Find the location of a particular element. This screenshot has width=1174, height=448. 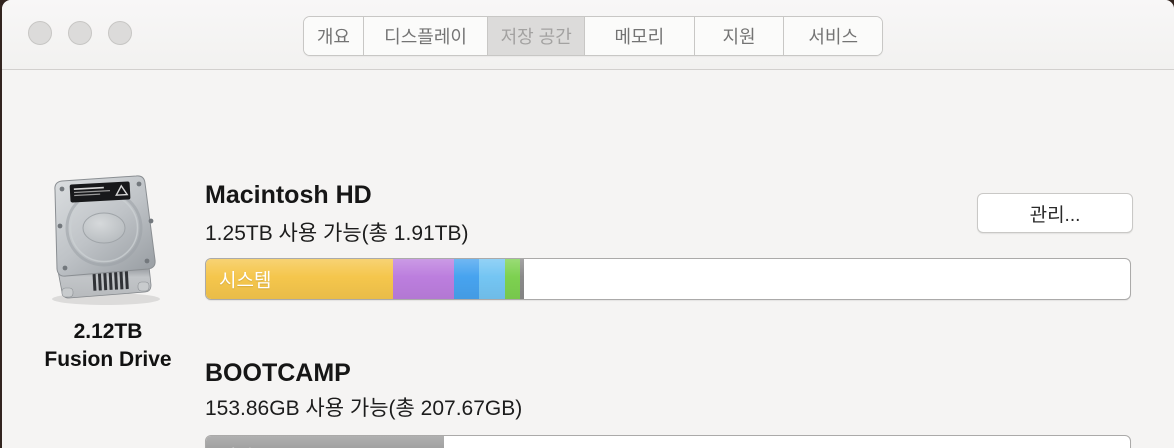

minimize-button is located at coordinates (80, 33).